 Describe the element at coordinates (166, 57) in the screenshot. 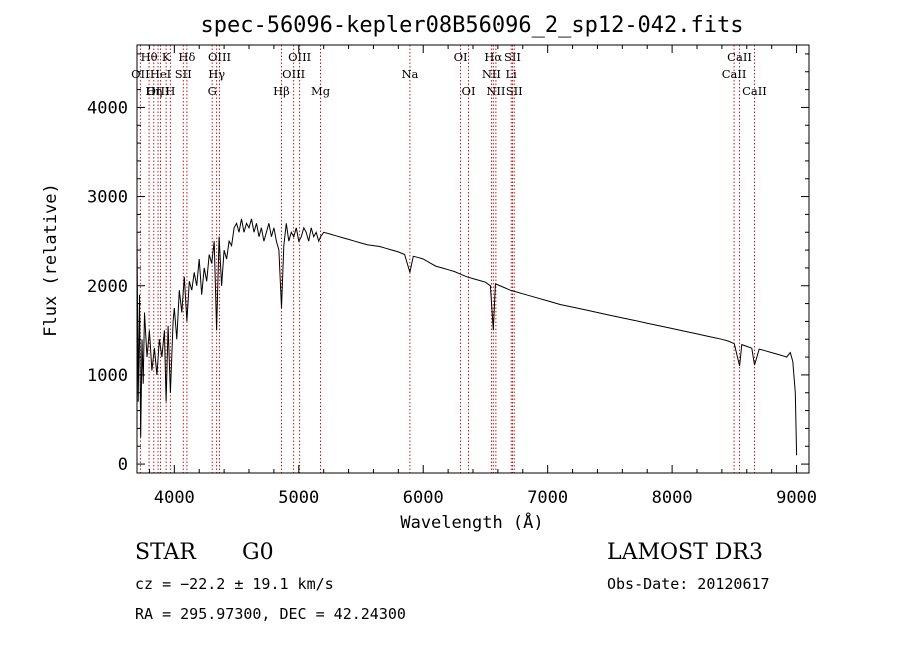

I see `line-label-5: K` at that location.